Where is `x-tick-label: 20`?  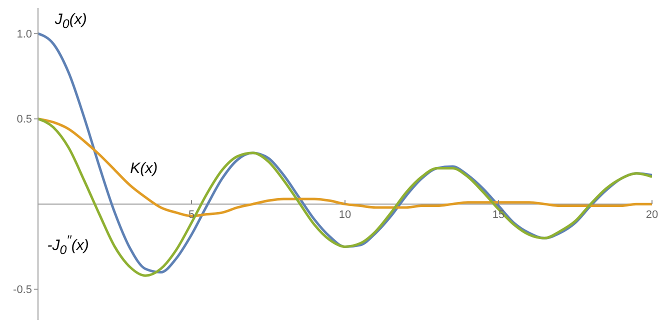 x-tick-label: 20 is located at coordinates (652, 215).